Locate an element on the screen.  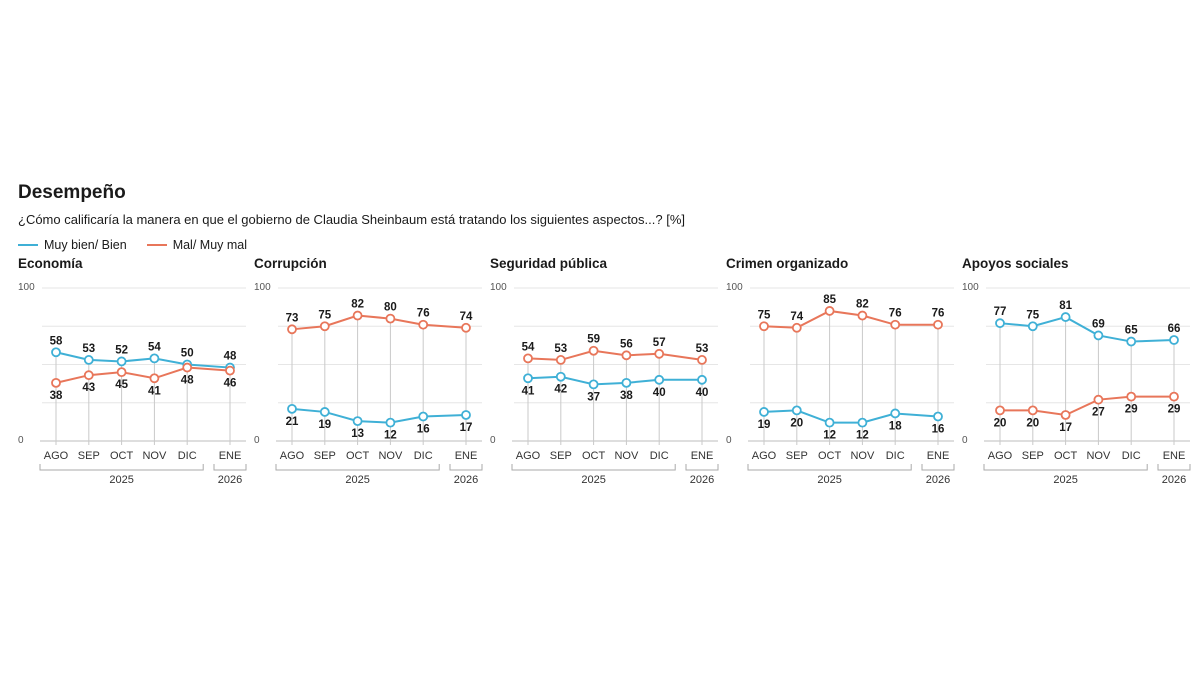
data-label-bad: 20 is located at coordinates (1000, 423).